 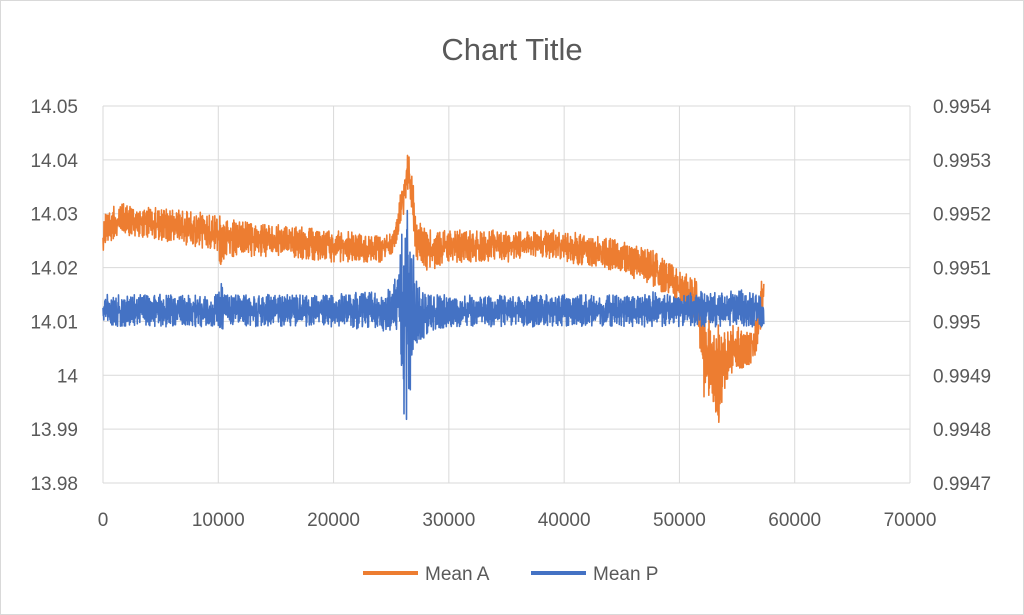 What do you see at coordinates (54, 484) in the screenshot?
I see `left-tick-label: 13.98` at bounding box center [54, 484].